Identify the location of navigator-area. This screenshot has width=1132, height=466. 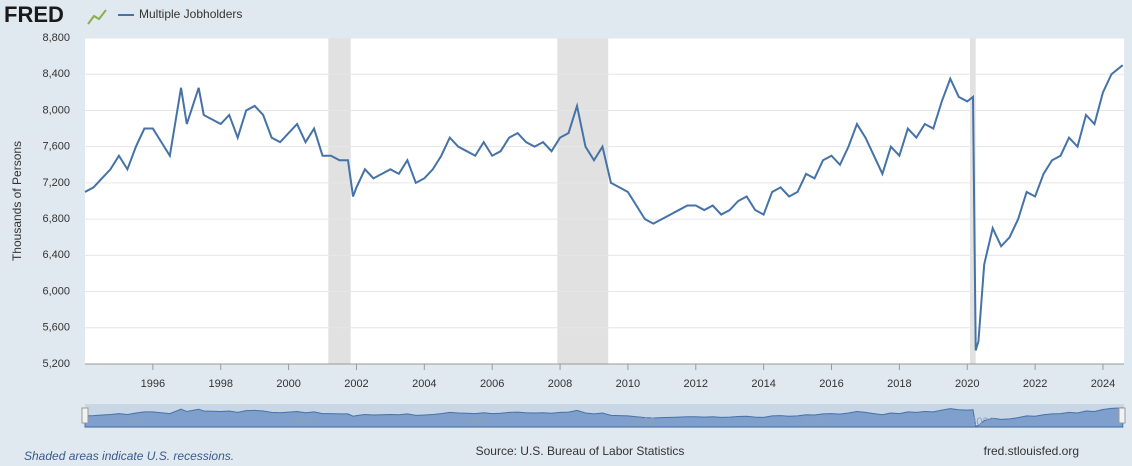
(604, 417).